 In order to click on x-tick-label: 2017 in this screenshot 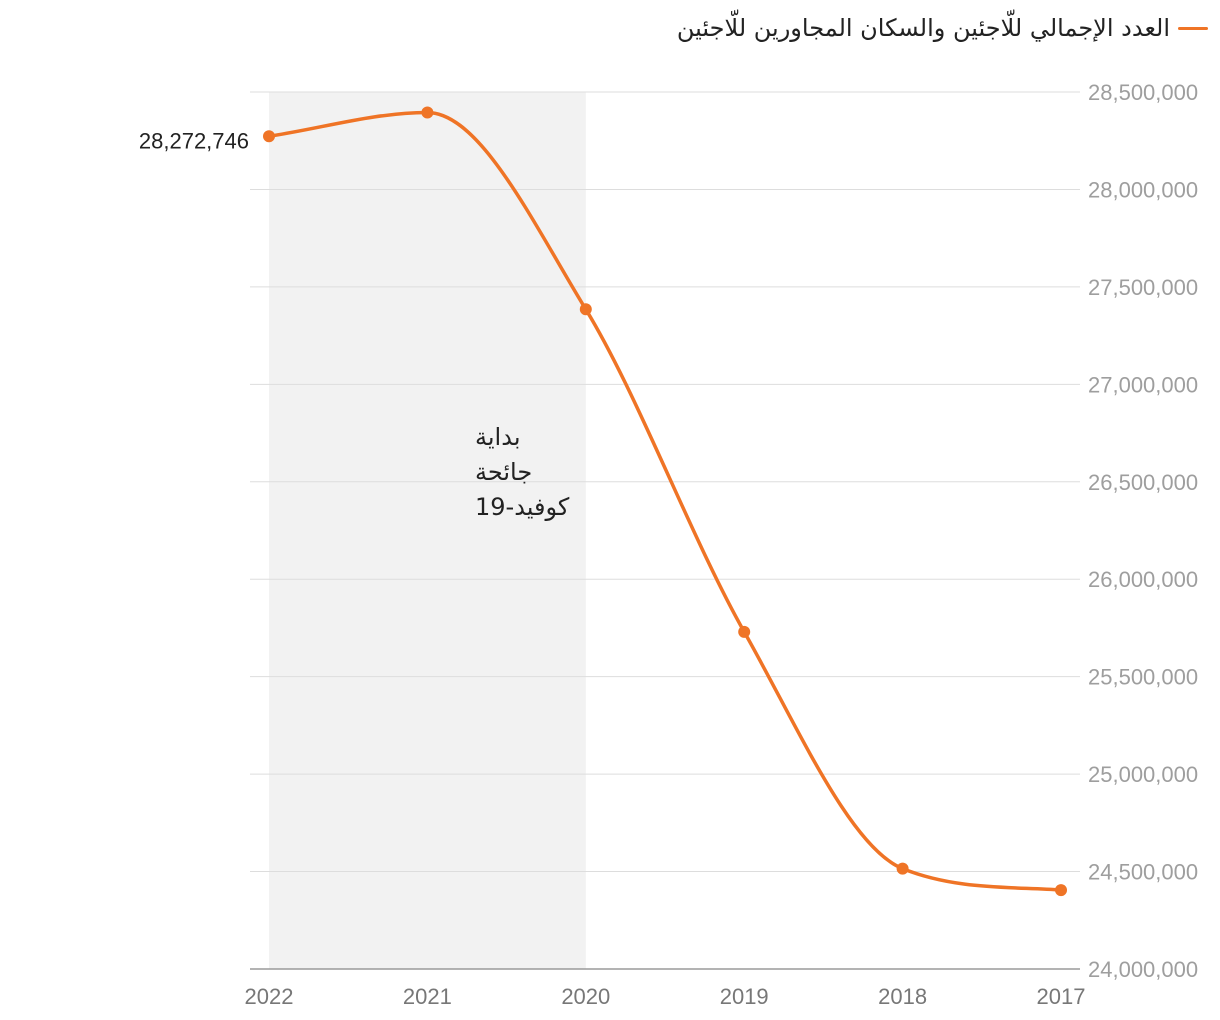, I will do `click(1061, 996)`.